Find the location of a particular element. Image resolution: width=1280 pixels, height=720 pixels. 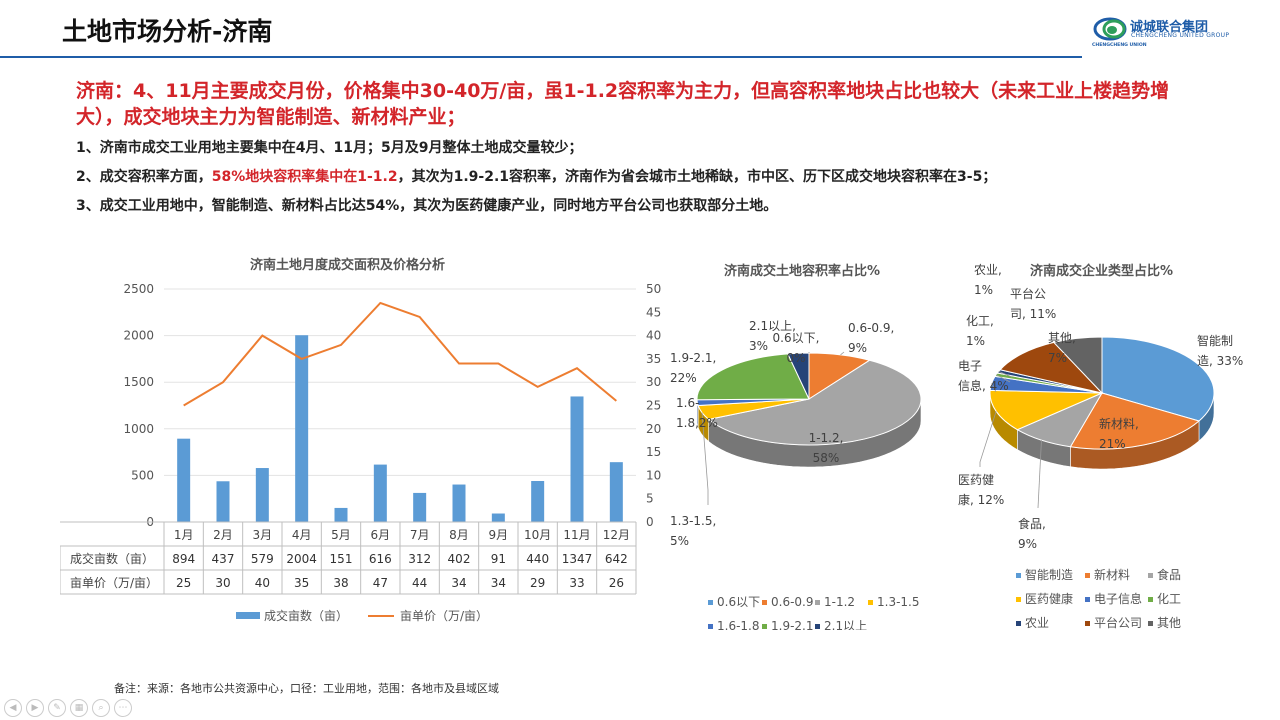

legend-label: 食品 is located at coordinates (1169, 574).